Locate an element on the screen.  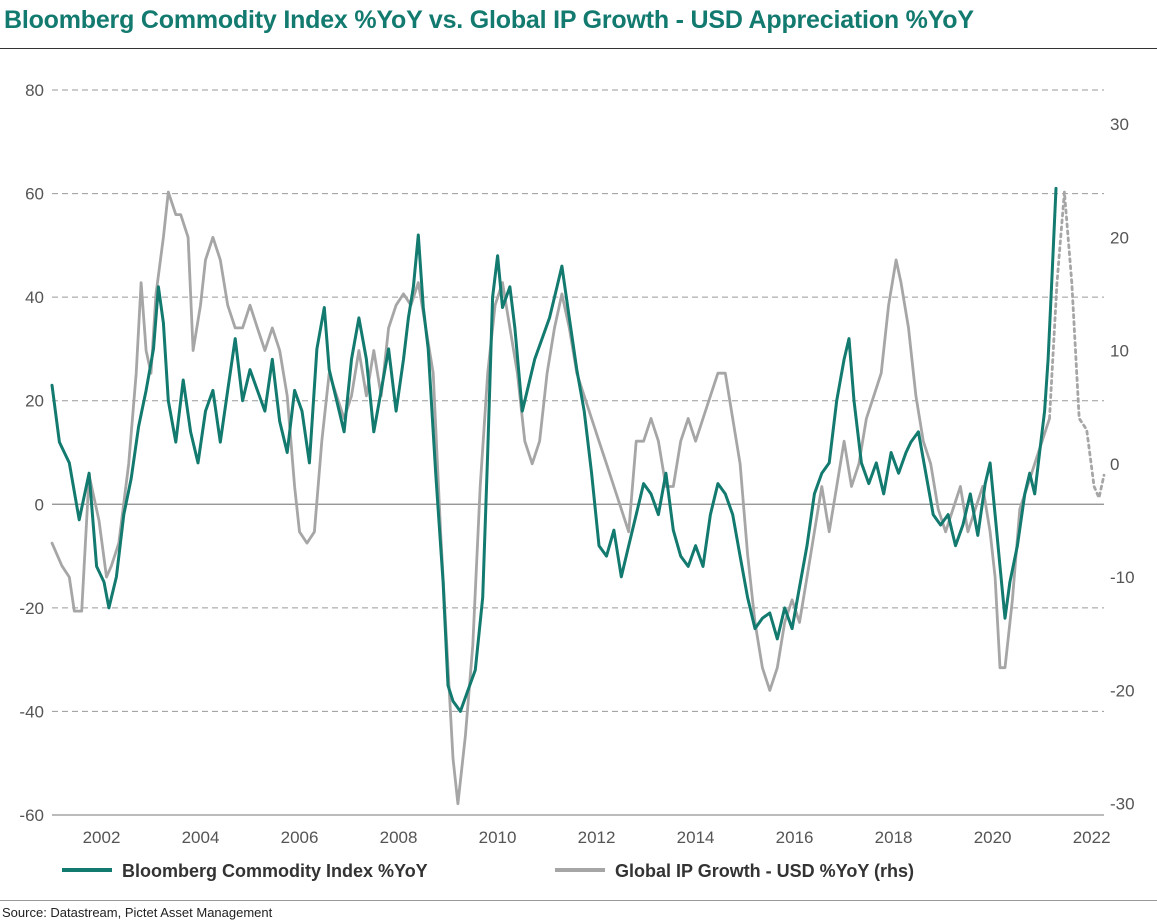
left-axis-ticks: 80 60 40 20 0 -20 -40 -60 is located at coordinates (31, 453).